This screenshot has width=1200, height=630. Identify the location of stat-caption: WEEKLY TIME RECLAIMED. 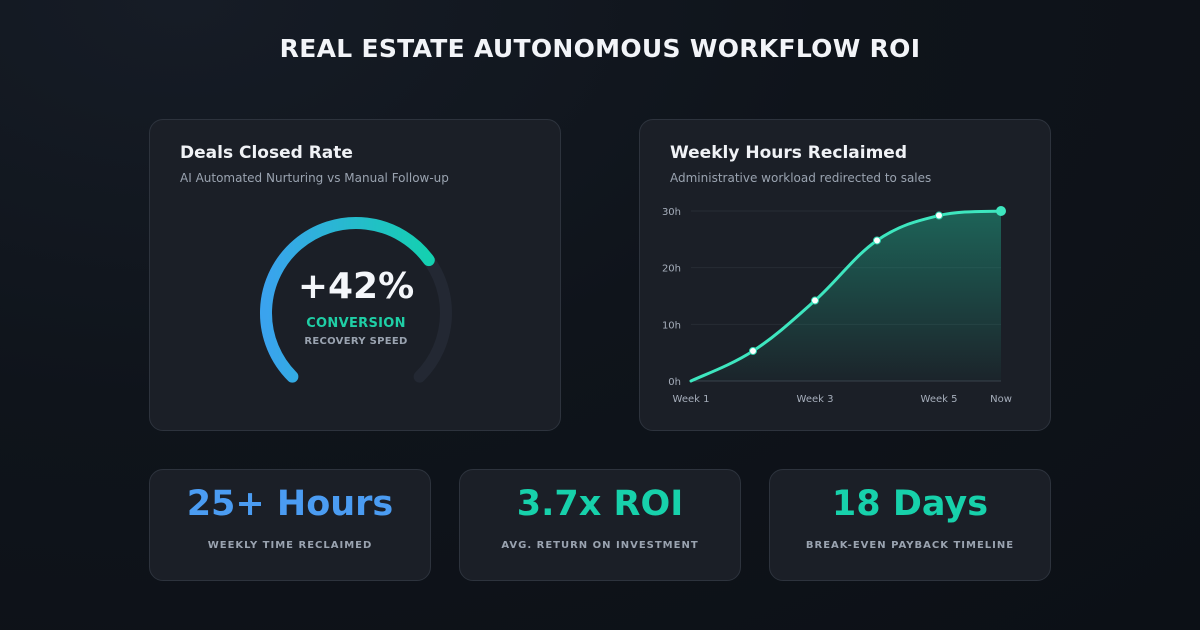
(290, 545).